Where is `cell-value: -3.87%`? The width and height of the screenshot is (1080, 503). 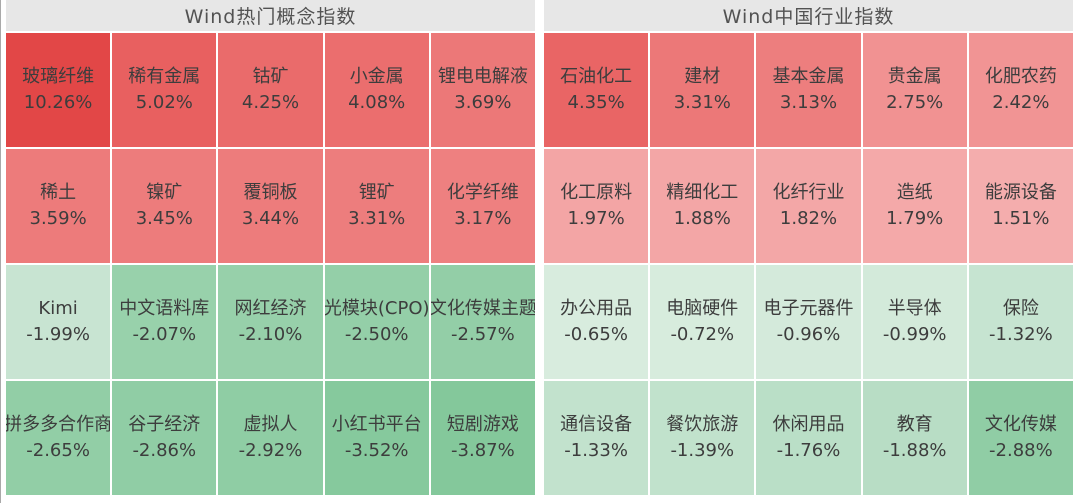 cell-value: -3.87% is located at coordinates (483, 450).